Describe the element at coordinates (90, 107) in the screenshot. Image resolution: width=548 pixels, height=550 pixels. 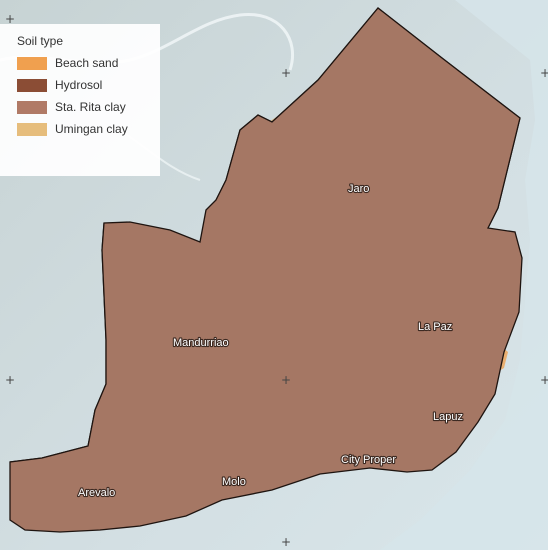
I see `legend-label: Sta. Rita clay` at that location.